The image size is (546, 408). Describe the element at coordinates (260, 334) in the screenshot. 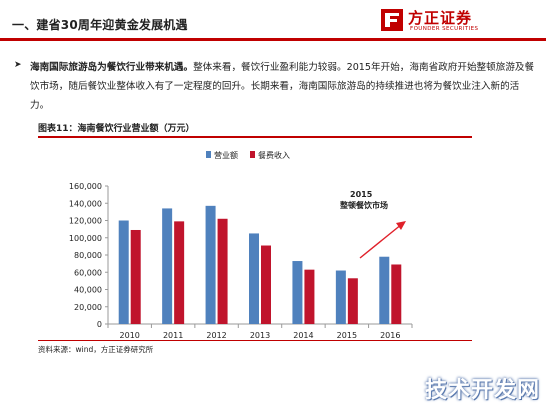

I see `x-tick-label: 2013` at that location.